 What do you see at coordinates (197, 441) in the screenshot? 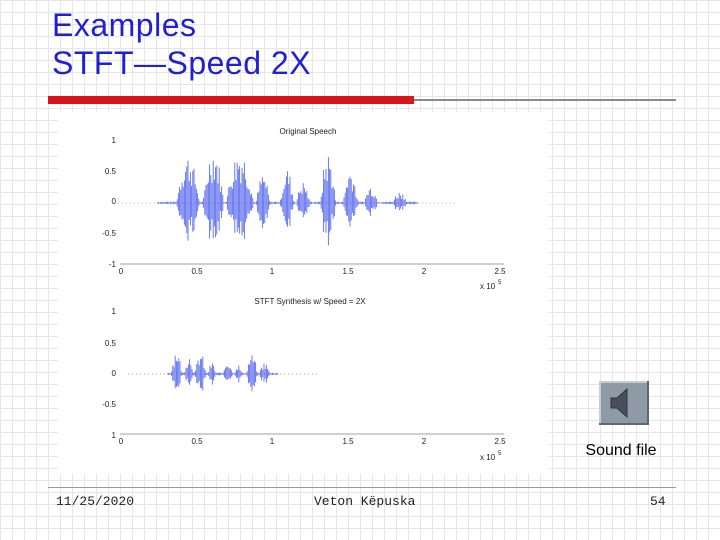
I see `bottom-xtick-0.5: 0.5` at bounding box center [197, 441].